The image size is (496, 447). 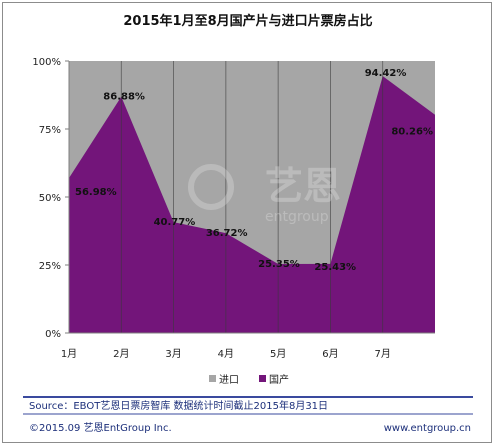 I want to click on footer-url: www.entgroup.cn, so click(x=427, y=428).